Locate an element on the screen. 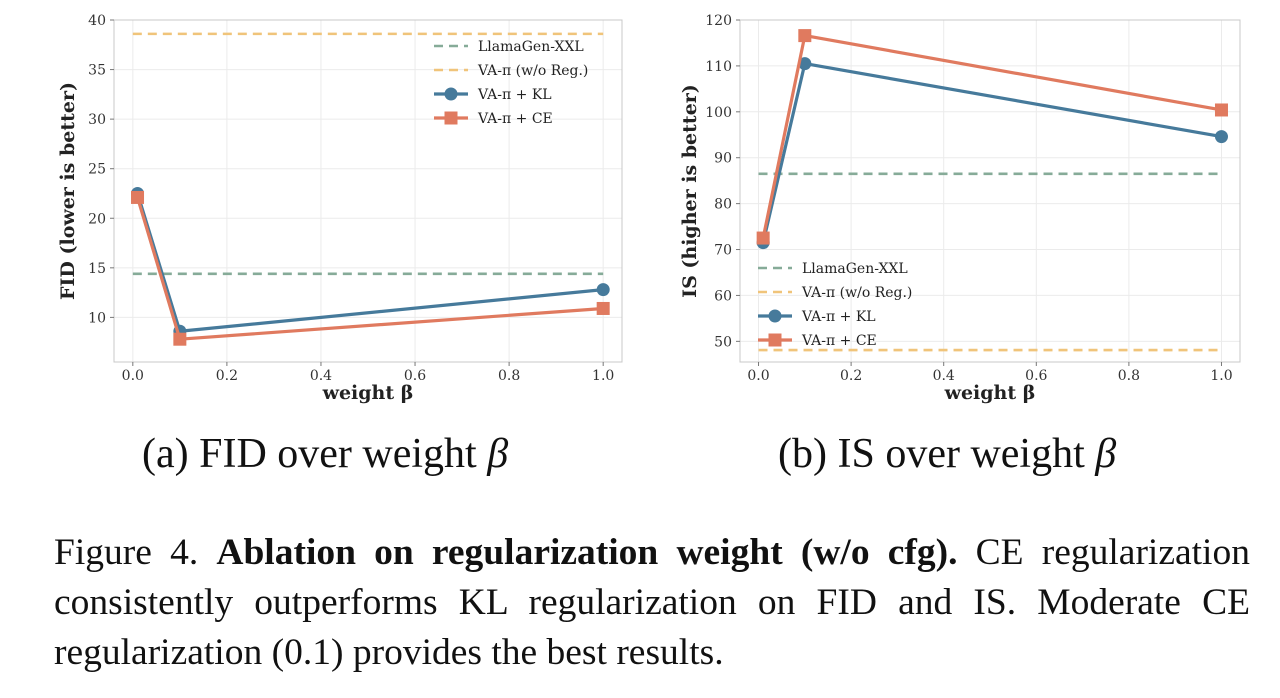 This screenshot has height=698, width=1280. y-axis-label: IS (higher is better) is located at coordinates (690, 191).